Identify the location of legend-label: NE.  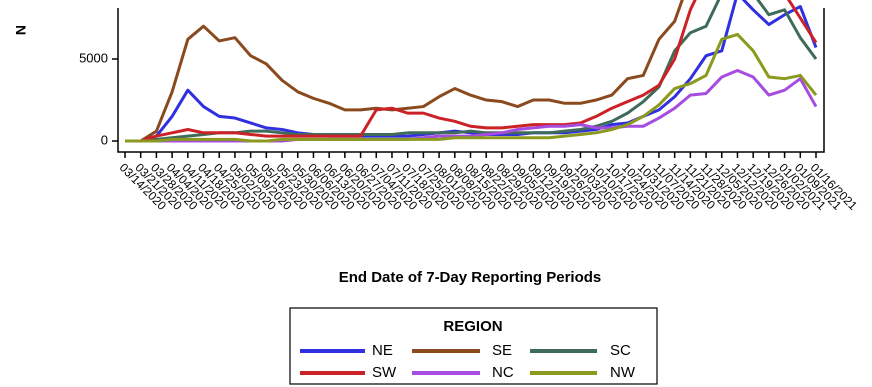
(382, 350).